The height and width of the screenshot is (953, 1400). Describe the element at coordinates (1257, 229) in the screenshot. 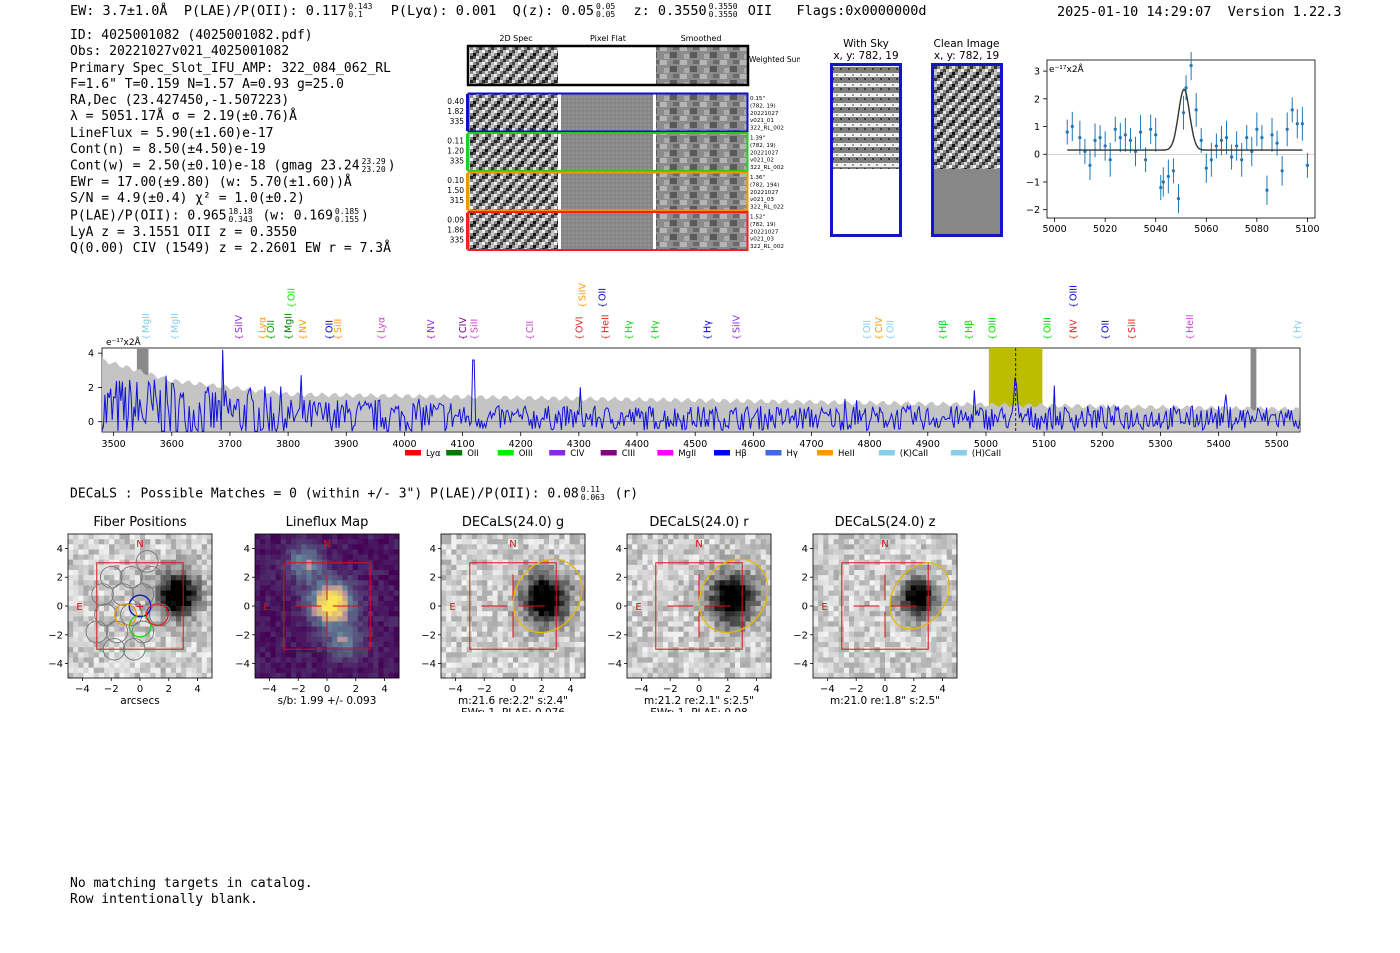

I see `zoom-xtick: 5080` at that location.